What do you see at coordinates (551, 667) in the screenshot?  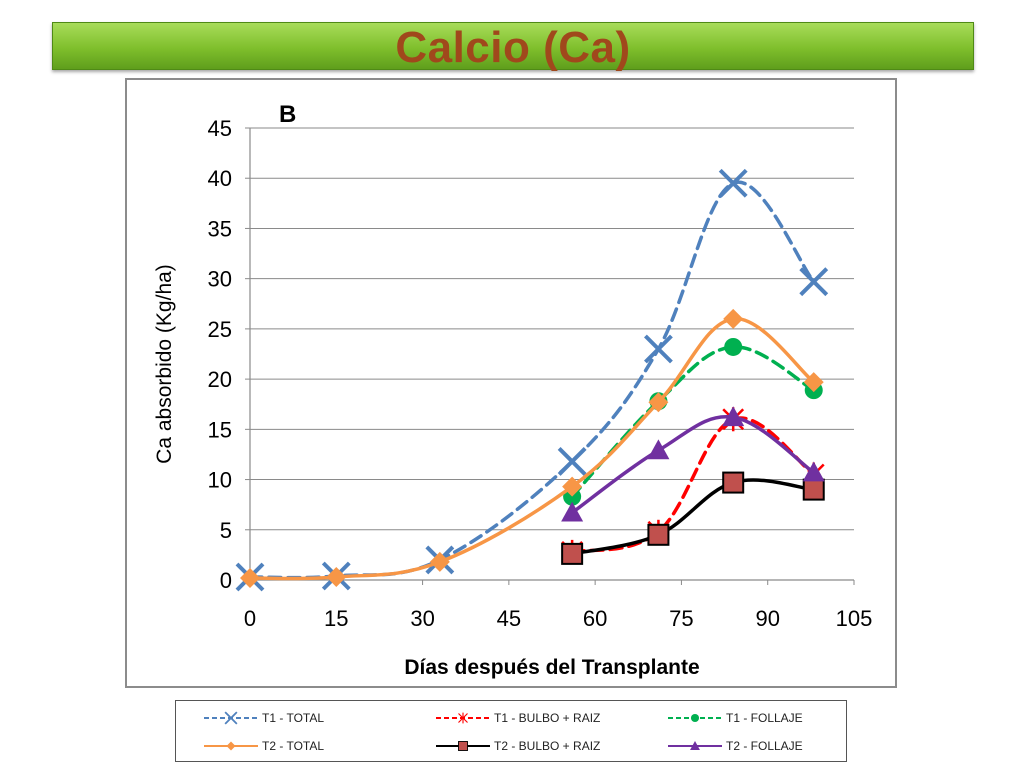 I see `x-axis-title: Días después del Transplante` at bounding box center [551, 667].